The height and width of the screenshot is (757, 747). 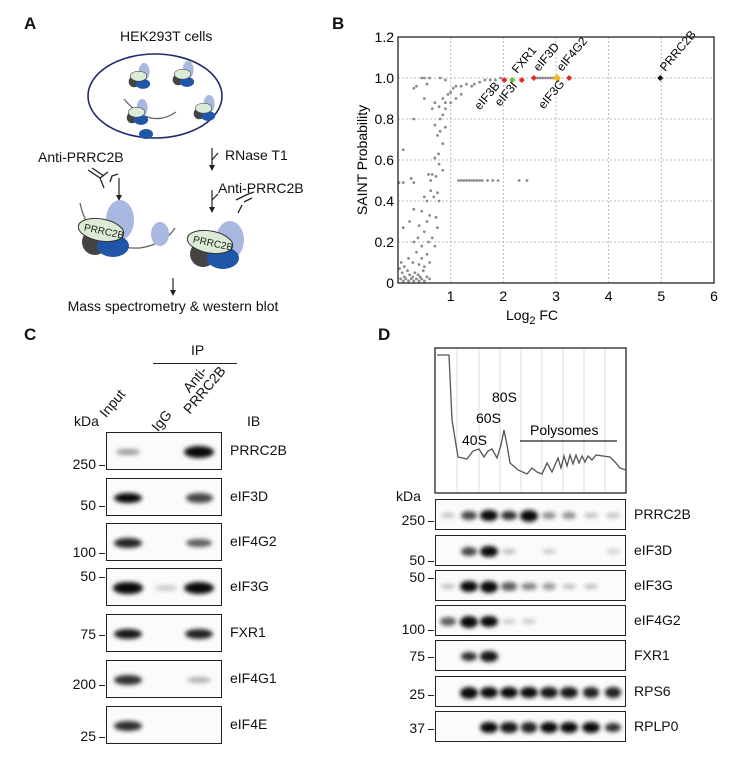 I want to click on panel-b-letter: B, so click(x=338, y=23).